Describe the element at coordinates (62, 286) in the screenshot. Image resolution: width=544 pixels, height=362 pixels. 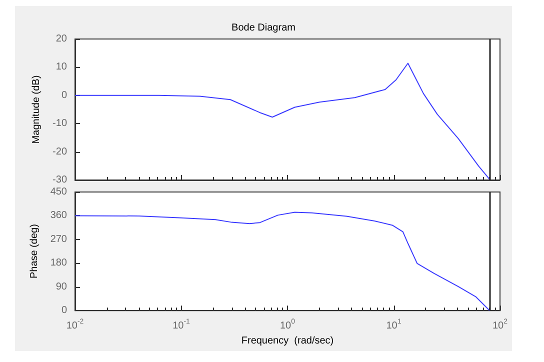
I see `y-tick-label: 90` at that location.